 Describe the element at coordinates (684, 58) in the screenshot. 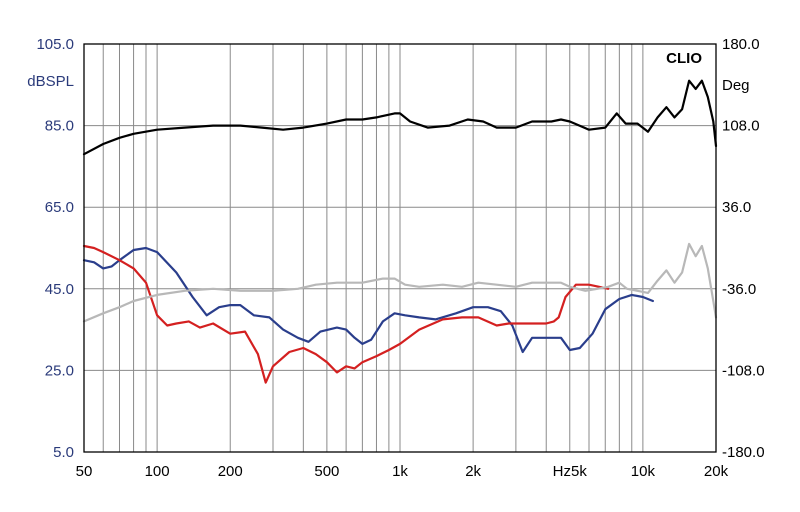

I see `brand-label: CLIO` at that location.